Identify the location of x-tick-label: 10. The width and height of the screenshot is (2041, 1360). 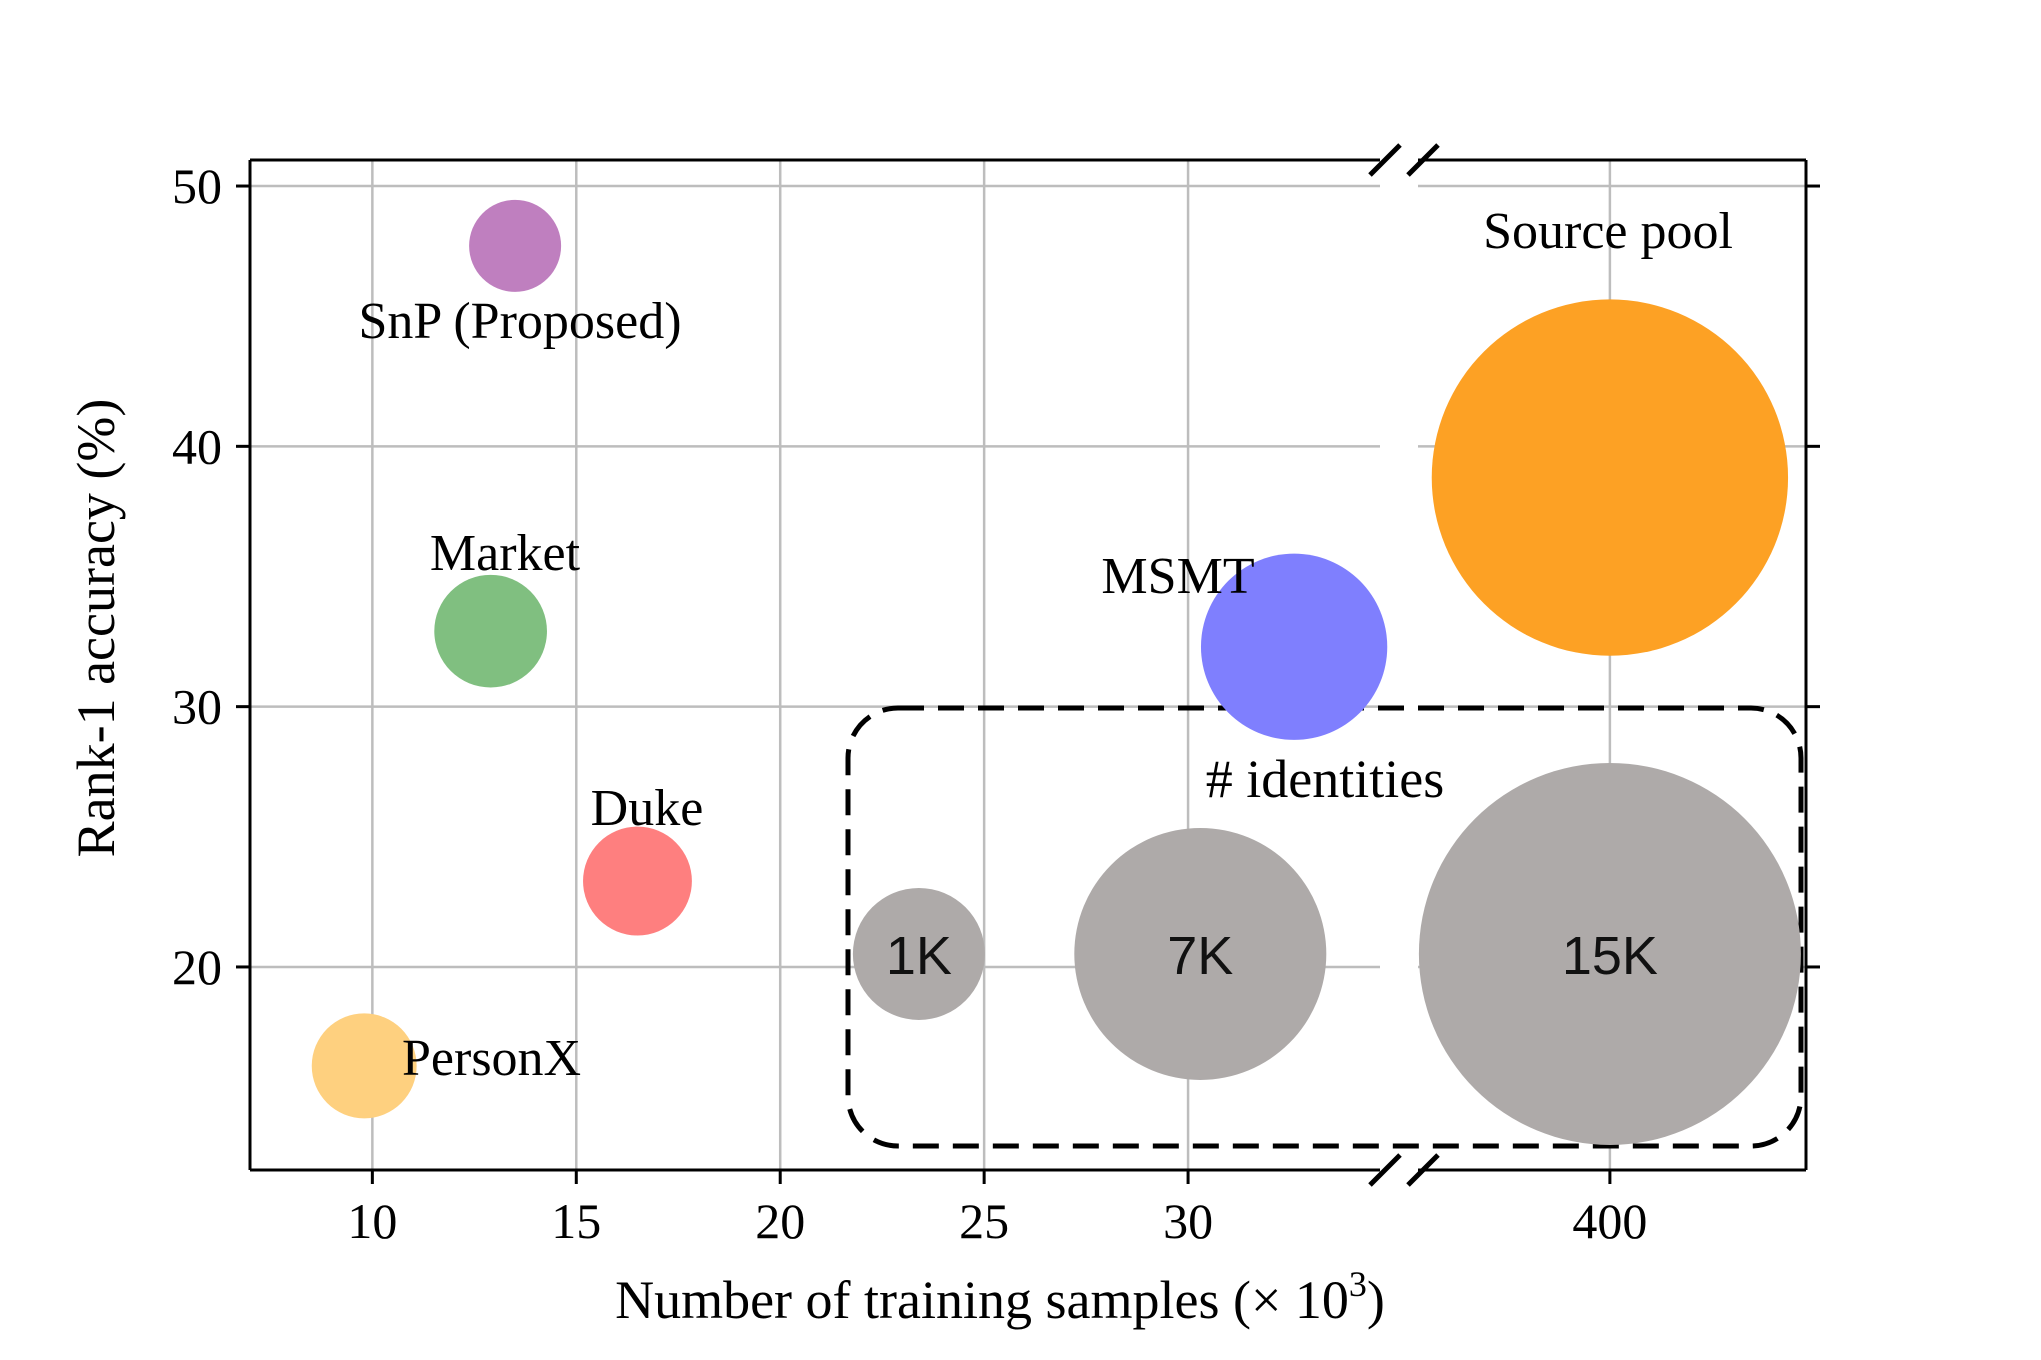
(372, 1221).